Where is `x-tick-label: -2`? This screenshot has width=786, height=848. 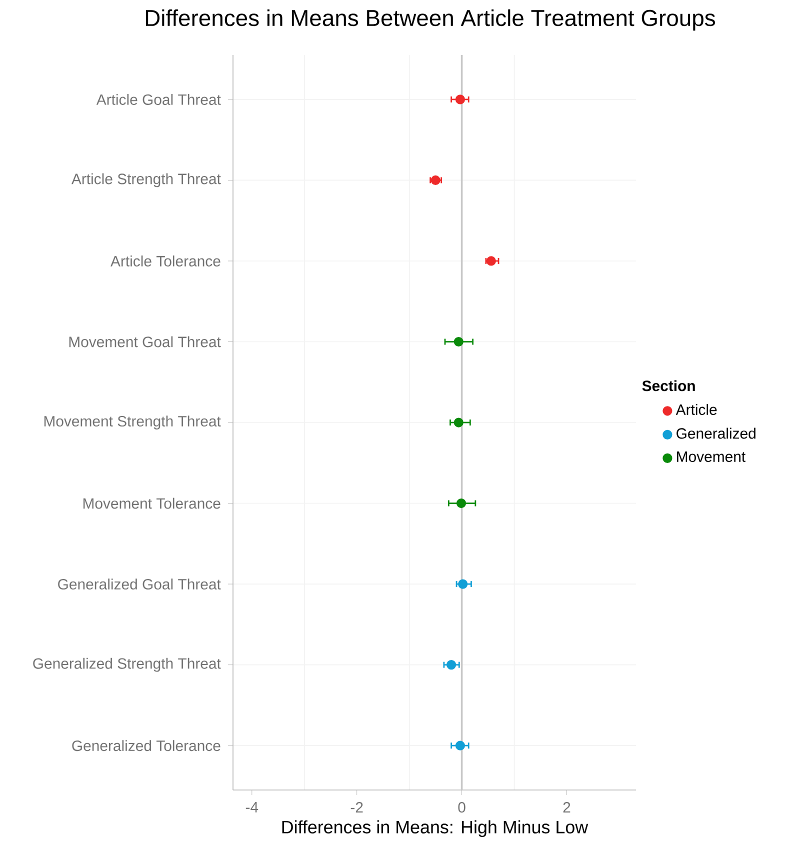 x-tick-label: -2 is located at coordinates (356, 807).